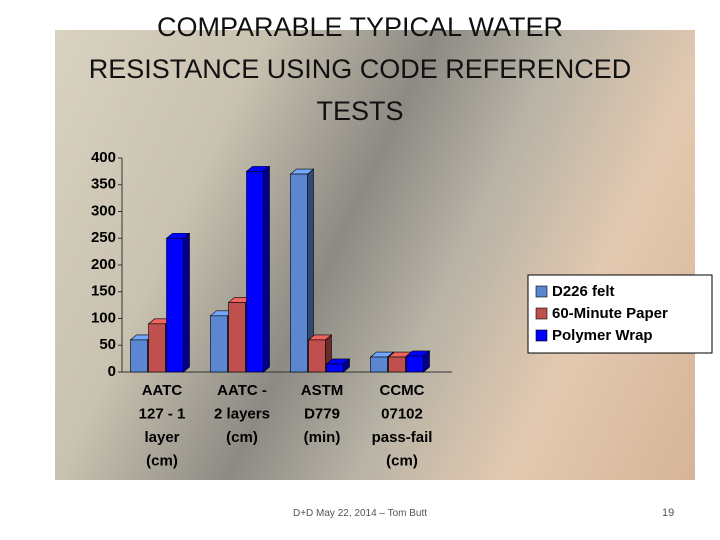 The width and height of the screenshot is (720, 540). Describe the element at coordinates (322, 413) in the screenshot. I see `x-tick-label: D779` at that location.